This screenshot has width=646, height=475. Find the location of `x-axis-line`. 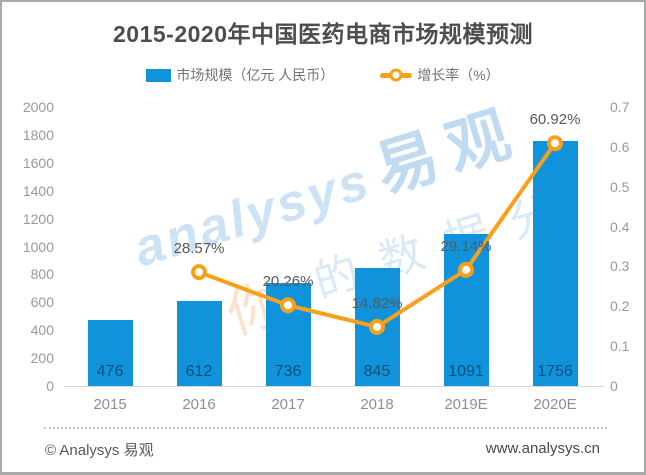

x-axis-line is located at coordinates (334, 386).